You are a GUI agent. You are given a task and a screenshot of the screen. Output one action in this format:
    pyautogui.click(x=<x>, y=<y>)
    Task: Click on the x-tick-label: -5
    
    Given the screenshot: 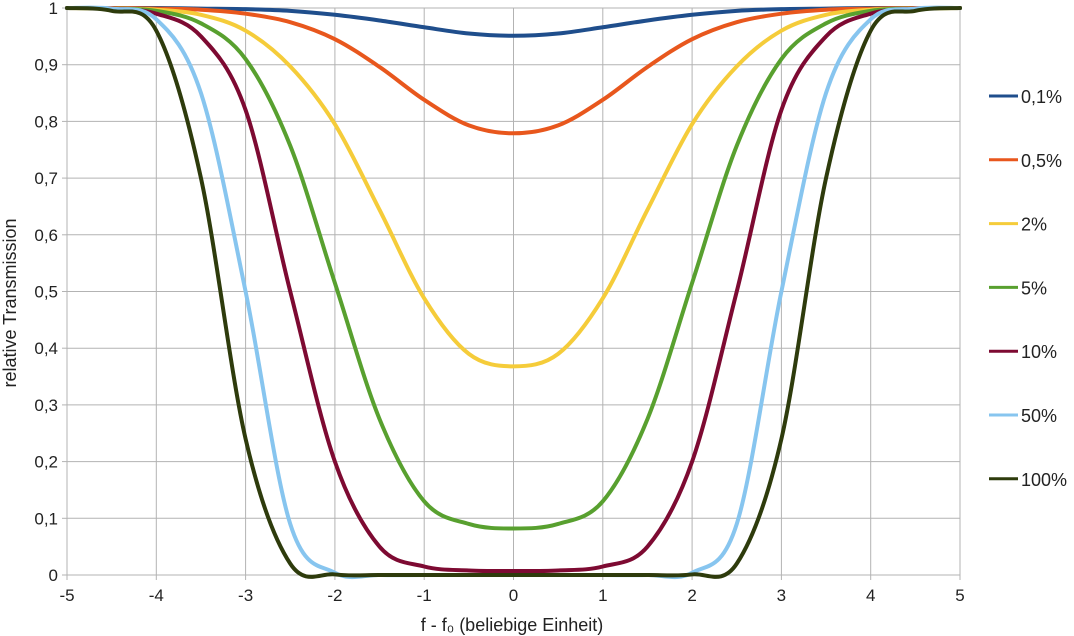 What is the action you would take?
    pyautogui.click(x=66, y=595)
    